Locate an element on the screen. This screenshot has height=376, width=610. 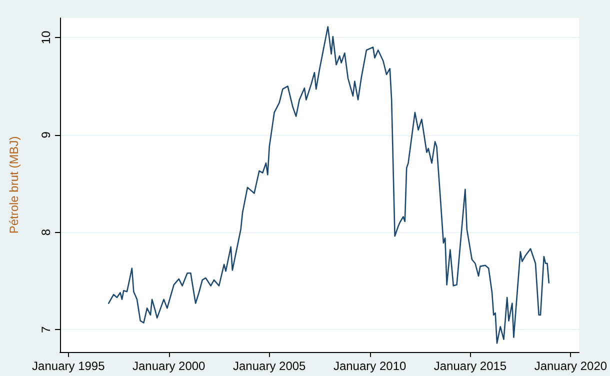
x-tick-label: January 2005 is located at coordinates (269, 366).